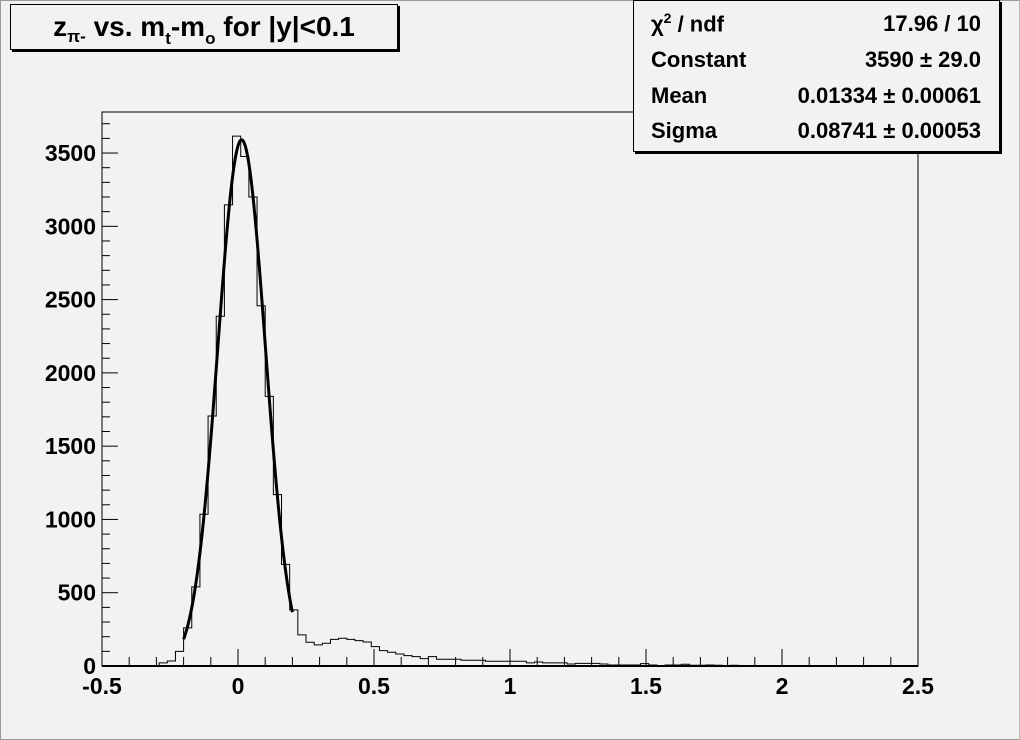 The width and height of the screenshot is (1020, 740). Describe the element at coordinates (918, 686) in the screenshot. I see `x-tick-label: 2.5` at that location.